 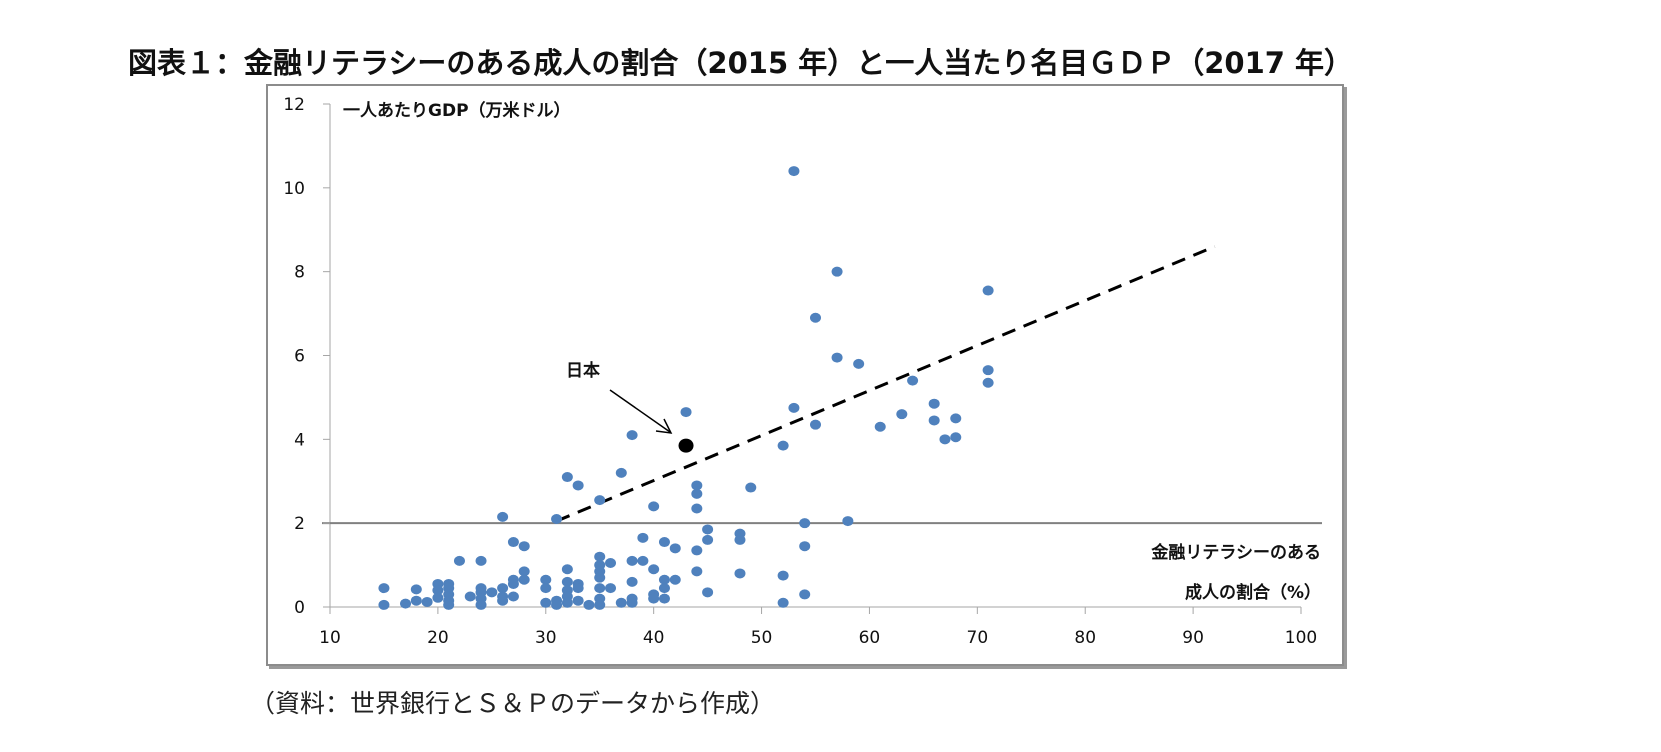 I want to click on y-tick-label: 8, so click(x=299, y=273).